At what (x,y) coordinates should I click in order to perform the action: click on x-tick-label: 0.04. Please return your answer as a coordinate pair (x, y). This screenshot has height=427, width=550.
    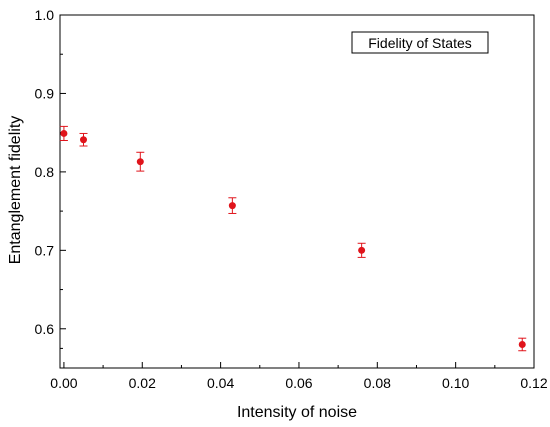
    Looking at the image, I should click on (220, 383).